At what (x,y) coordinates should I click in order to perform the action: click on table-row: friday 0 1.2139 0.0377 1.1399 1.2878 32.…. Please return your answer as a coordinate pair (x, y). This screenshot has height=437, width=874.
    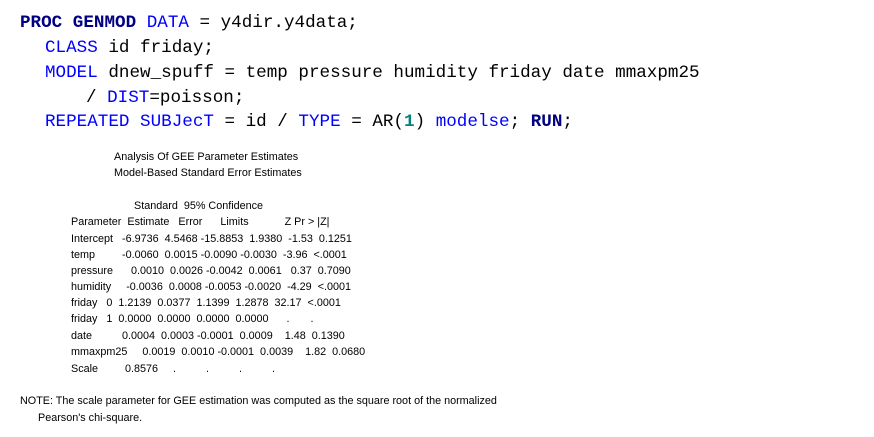
    Looking at the image, I should click on (206, 303).